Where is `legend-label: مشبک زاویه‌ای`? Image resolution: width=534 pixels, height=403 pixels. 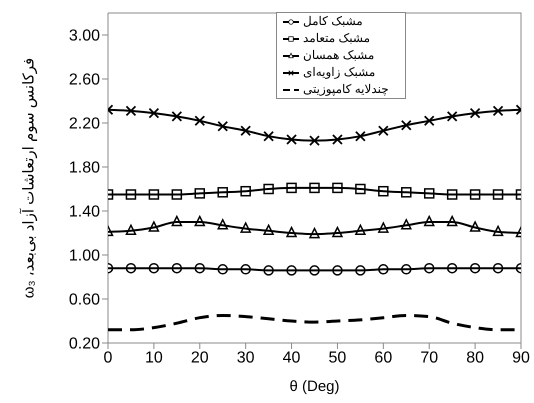
legend-label: مشبک زاویه‌ای is located at coordinates (339, 72).